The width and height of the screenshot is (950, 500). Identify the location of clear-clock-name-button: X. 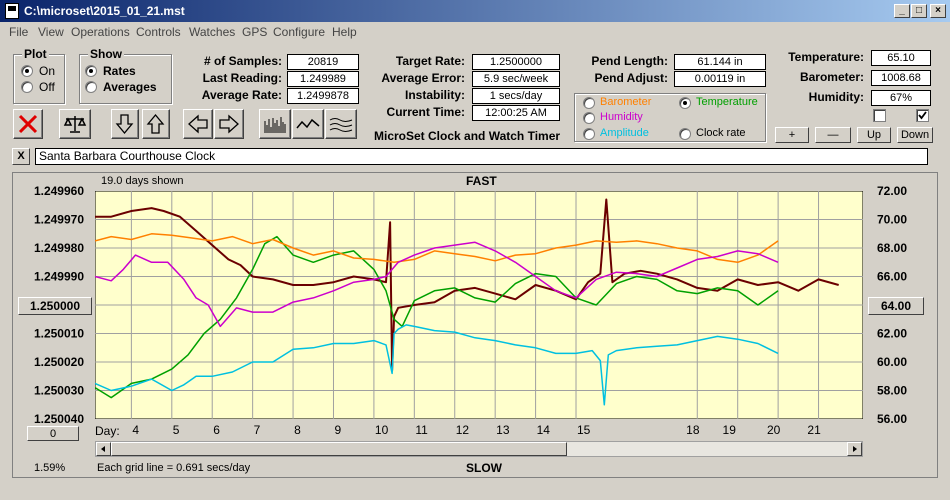
(21, 156).